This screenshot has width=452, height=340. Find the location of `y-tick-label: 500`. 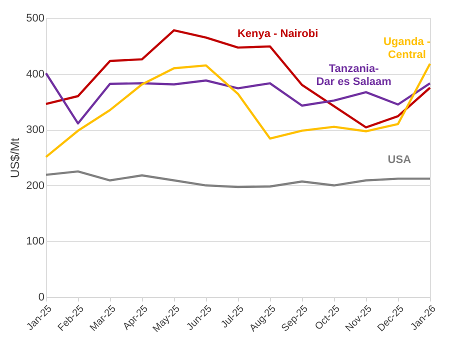

y-tick-label: 500 is located at coordinates (35, 18).